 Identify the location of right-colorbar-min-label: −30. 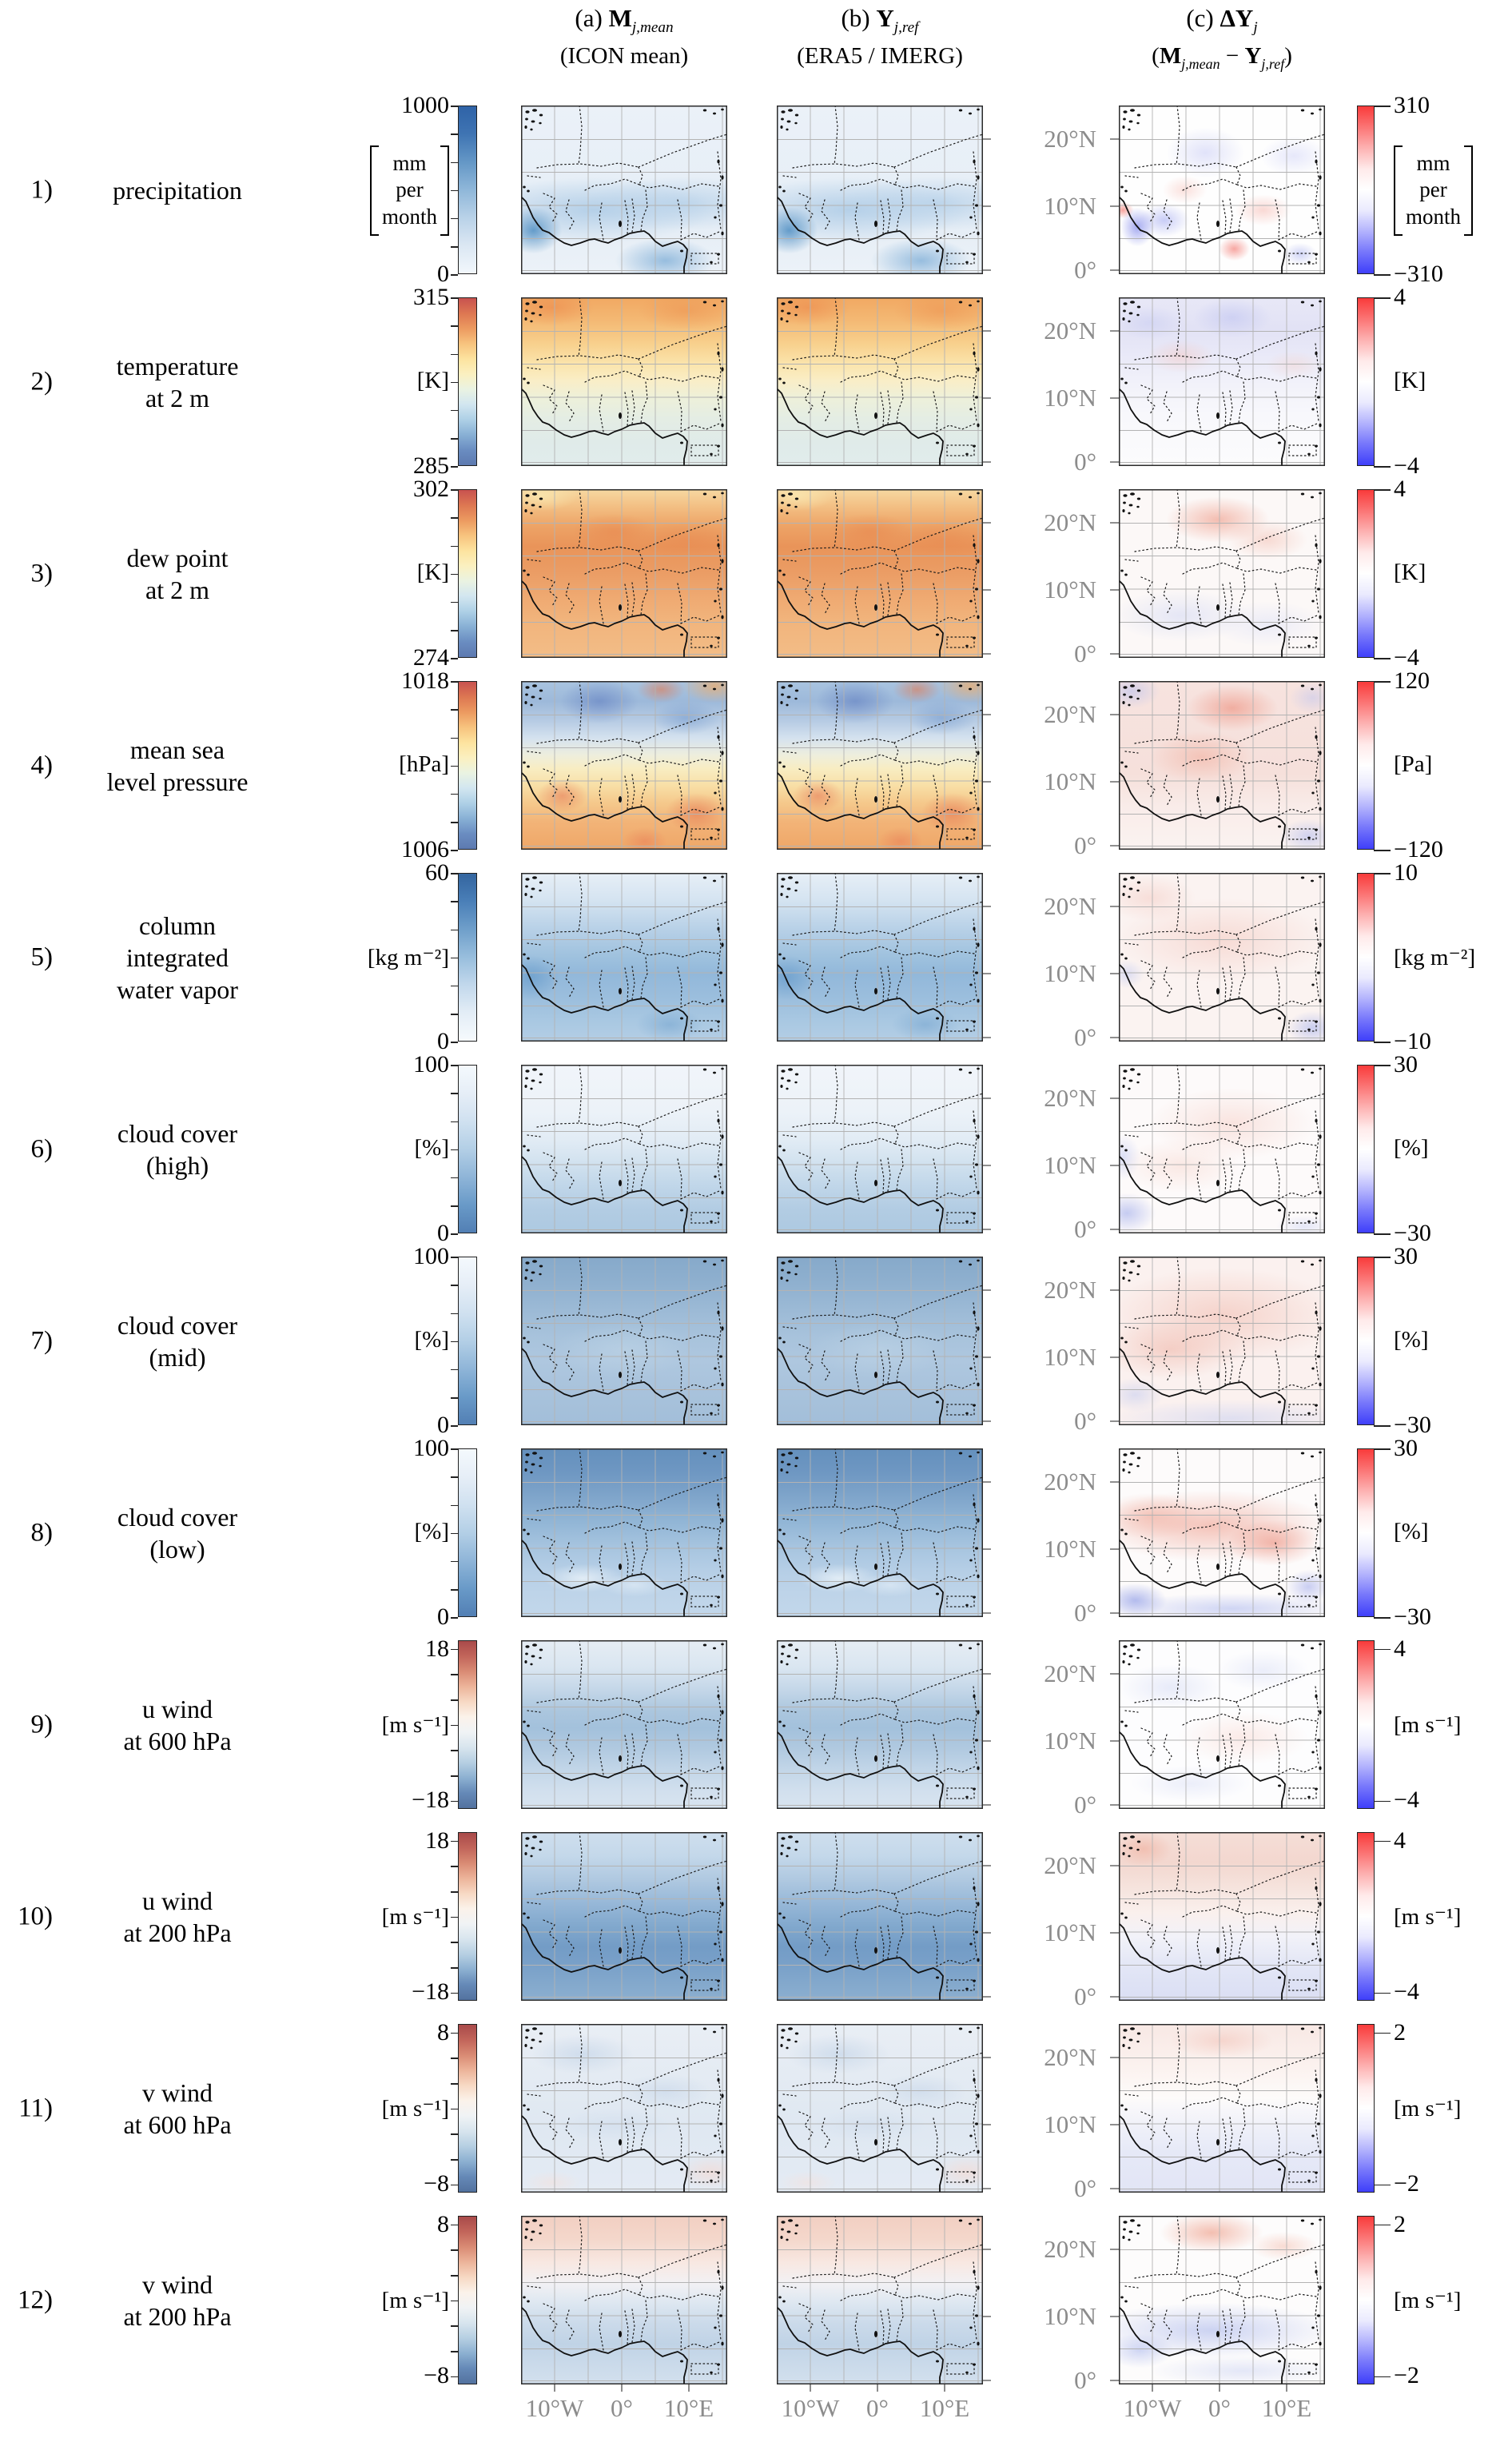
(1412, 1616).